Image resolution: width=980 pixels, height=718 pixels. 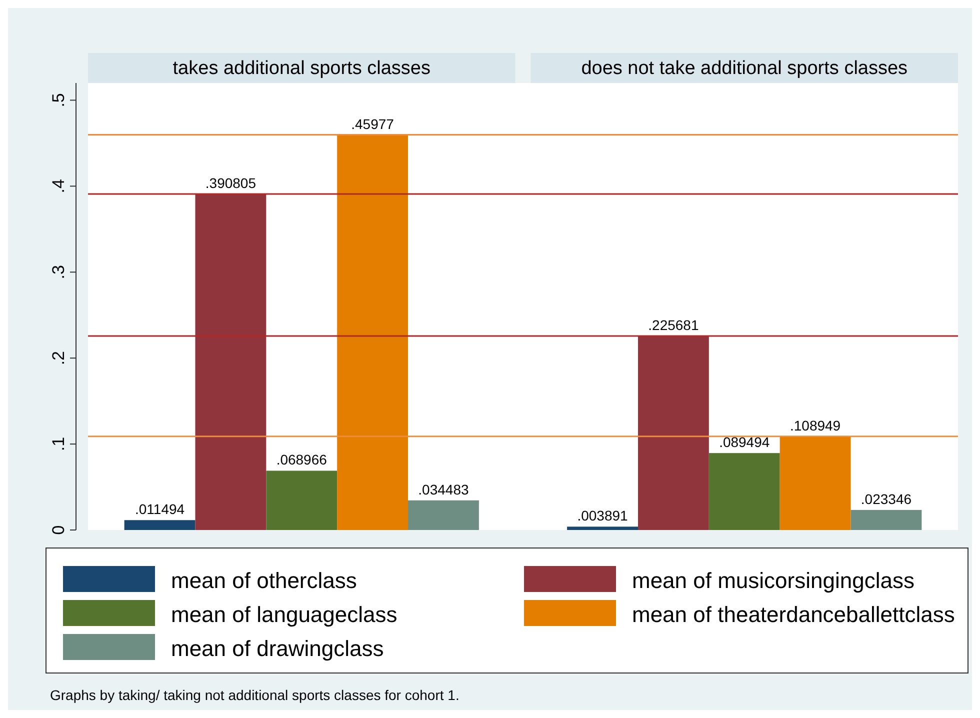 What do you see at coordinates (277, 648) in the screenshot?
I see `legend-label: mean of drawingclass` at bounding box center [277, 648].